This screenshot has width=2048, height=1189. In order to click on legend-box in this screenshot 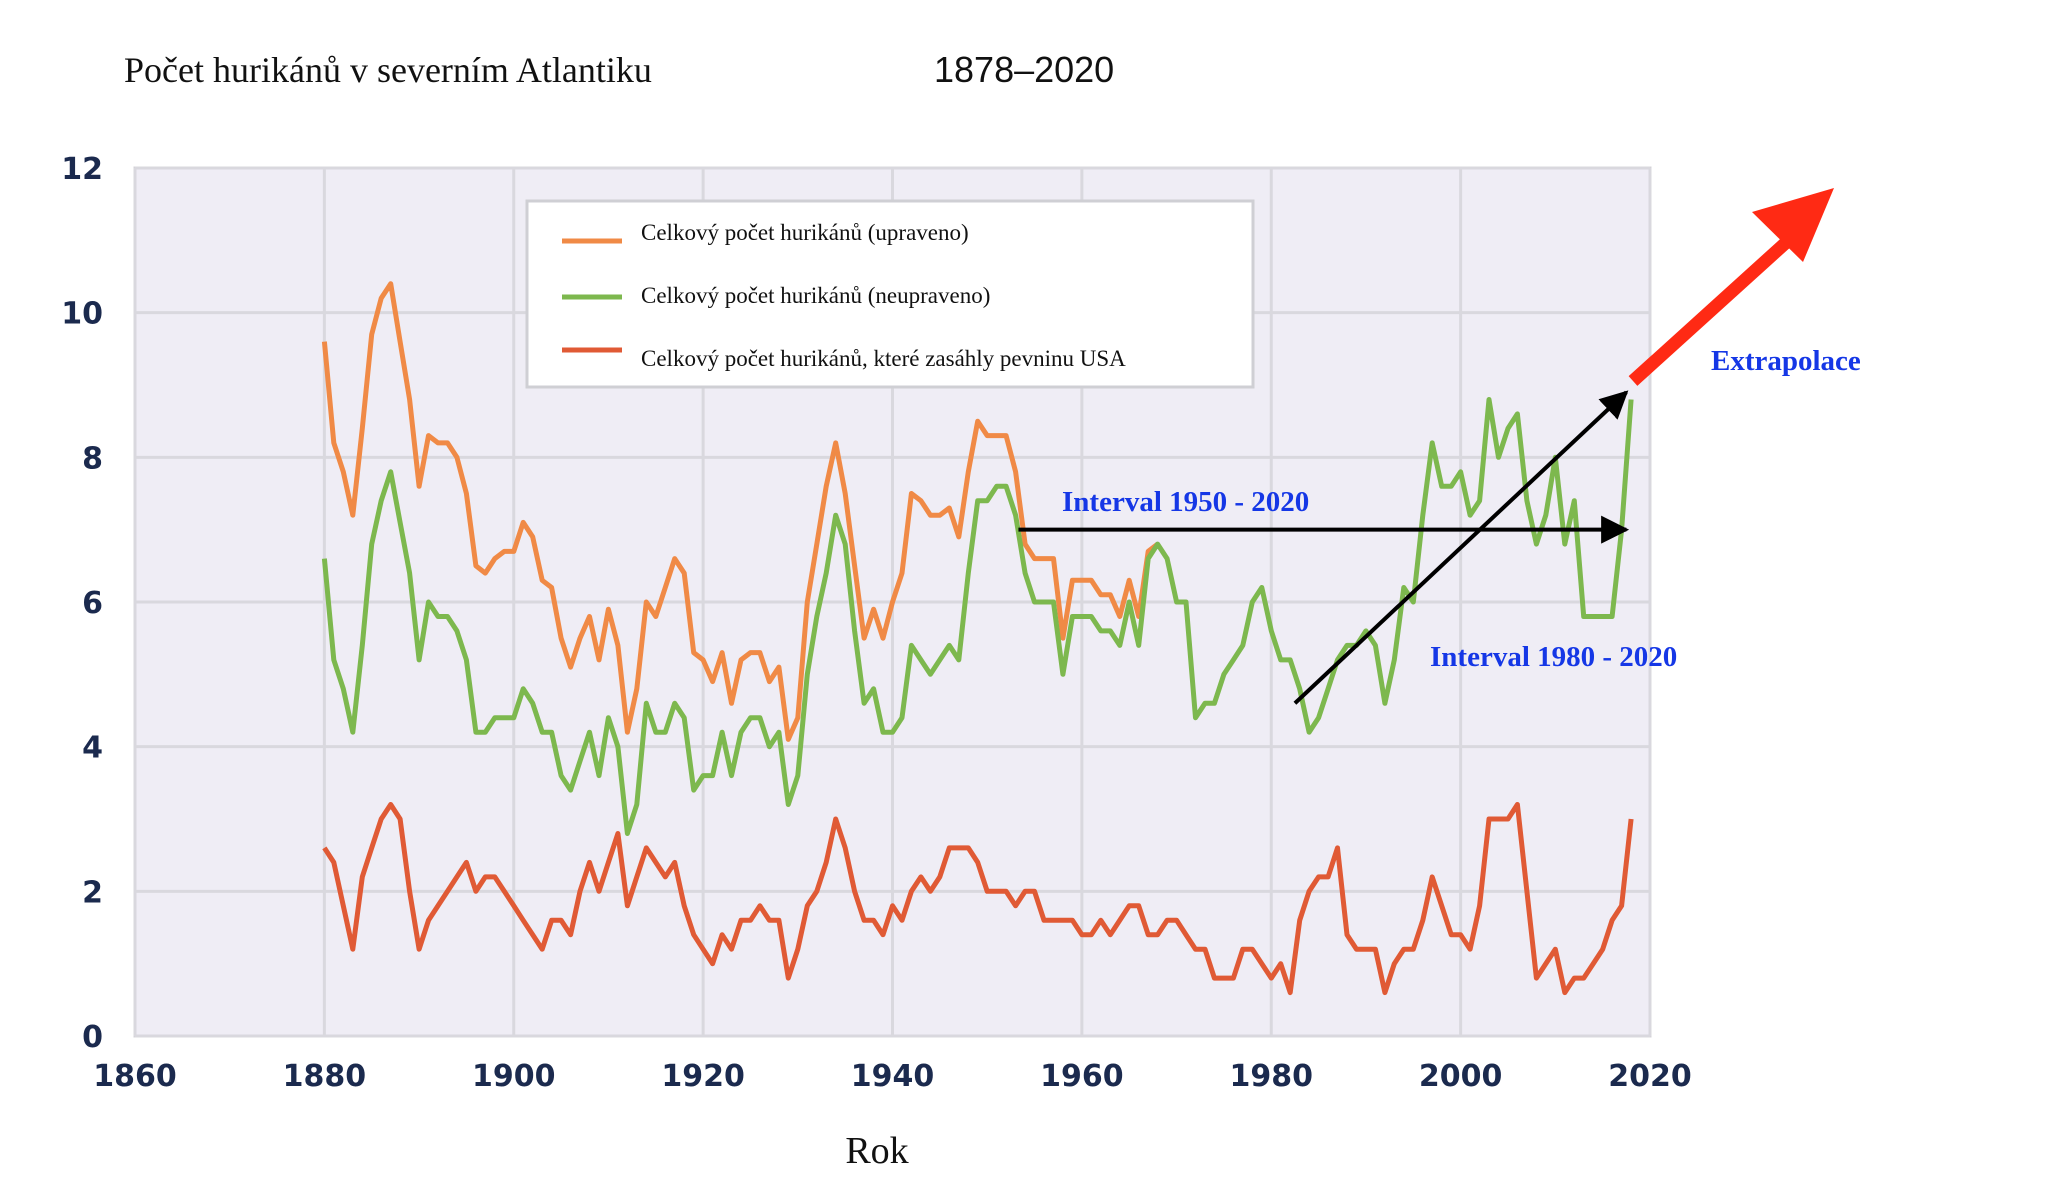, I will do `click(890, 294)`.